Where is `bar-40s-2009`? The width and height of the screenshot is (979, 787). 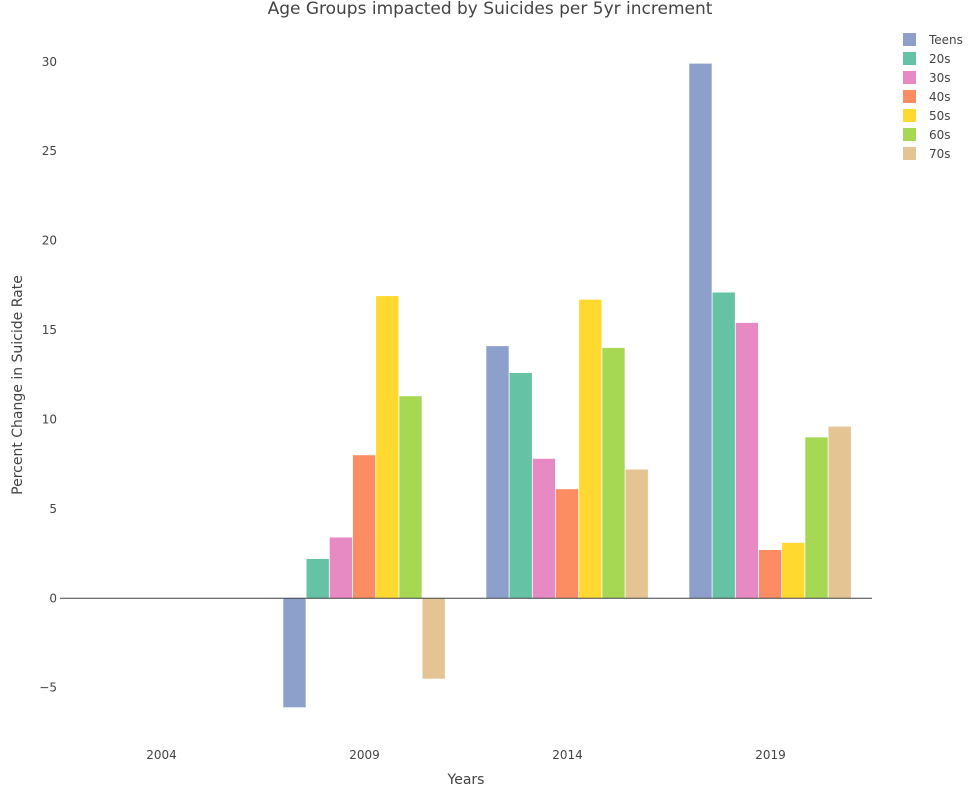 bar-40s-2009 is located at coordinates (364, 527).